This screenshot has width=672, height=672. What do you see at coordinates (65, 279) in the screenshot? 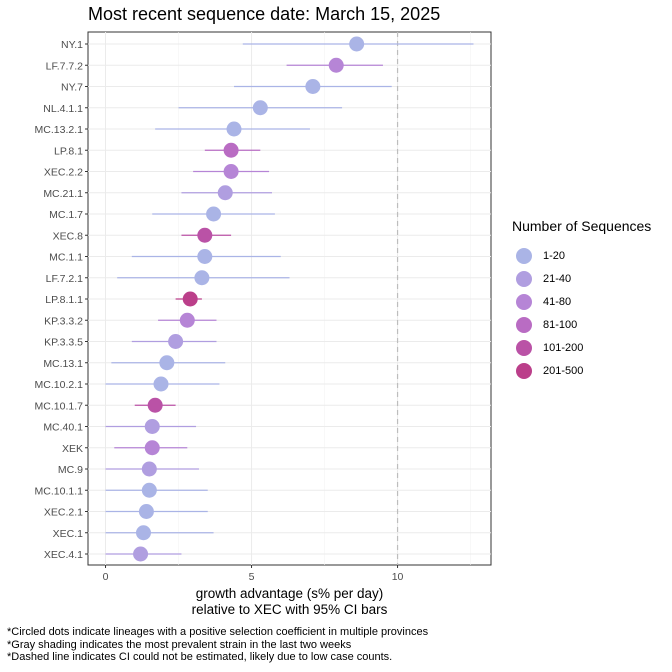
I see `y-tick-label: LF.7.2.1` at bounding box center [65, 279].